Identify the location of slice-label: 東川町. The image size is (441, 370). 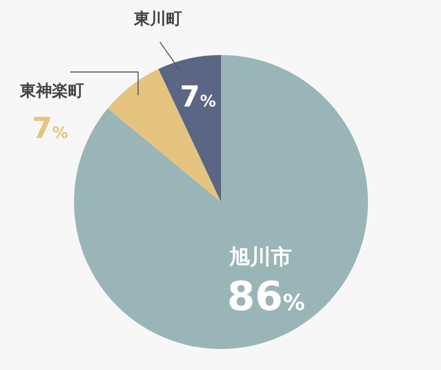
(157, 18).